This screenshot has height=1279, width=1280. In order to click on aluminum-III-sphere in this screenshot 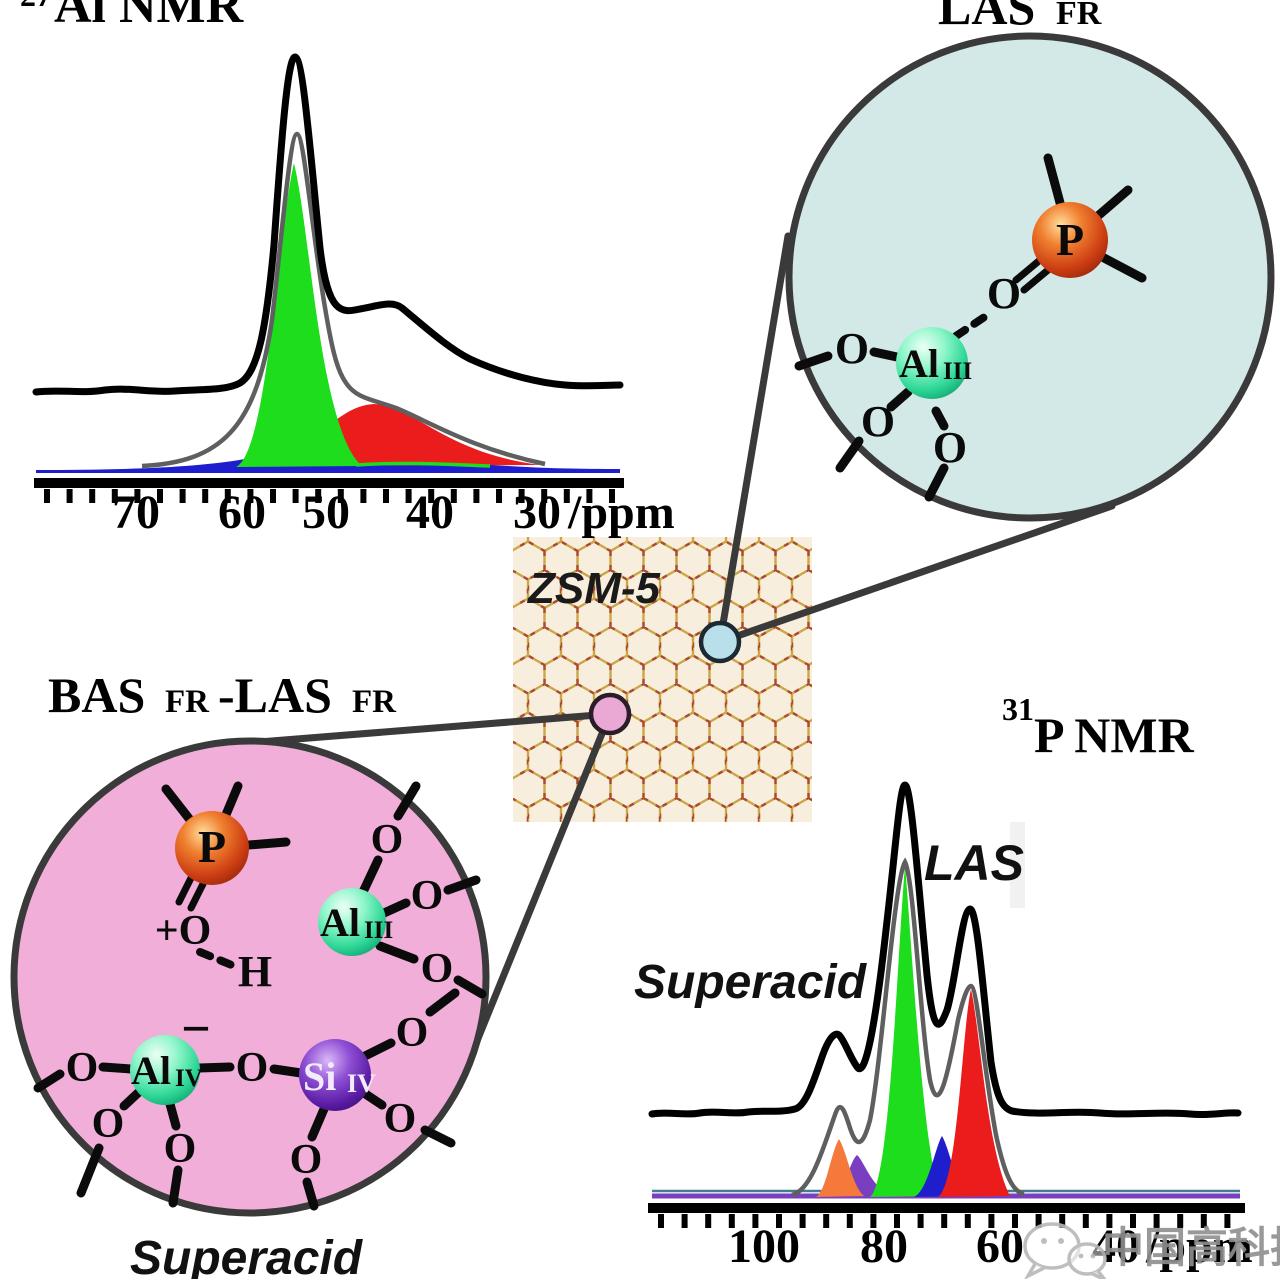, I will do `click(352, 922)`.